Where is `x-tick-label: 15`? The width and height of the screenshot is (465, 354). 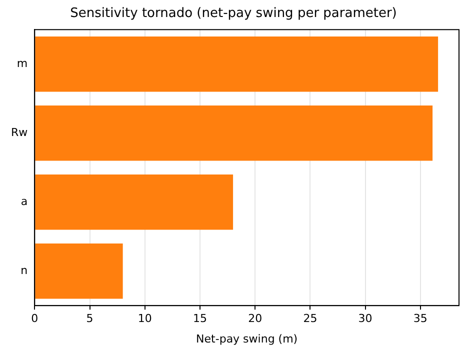 x-tick-label: 15 is located at coordinates (199, 319).